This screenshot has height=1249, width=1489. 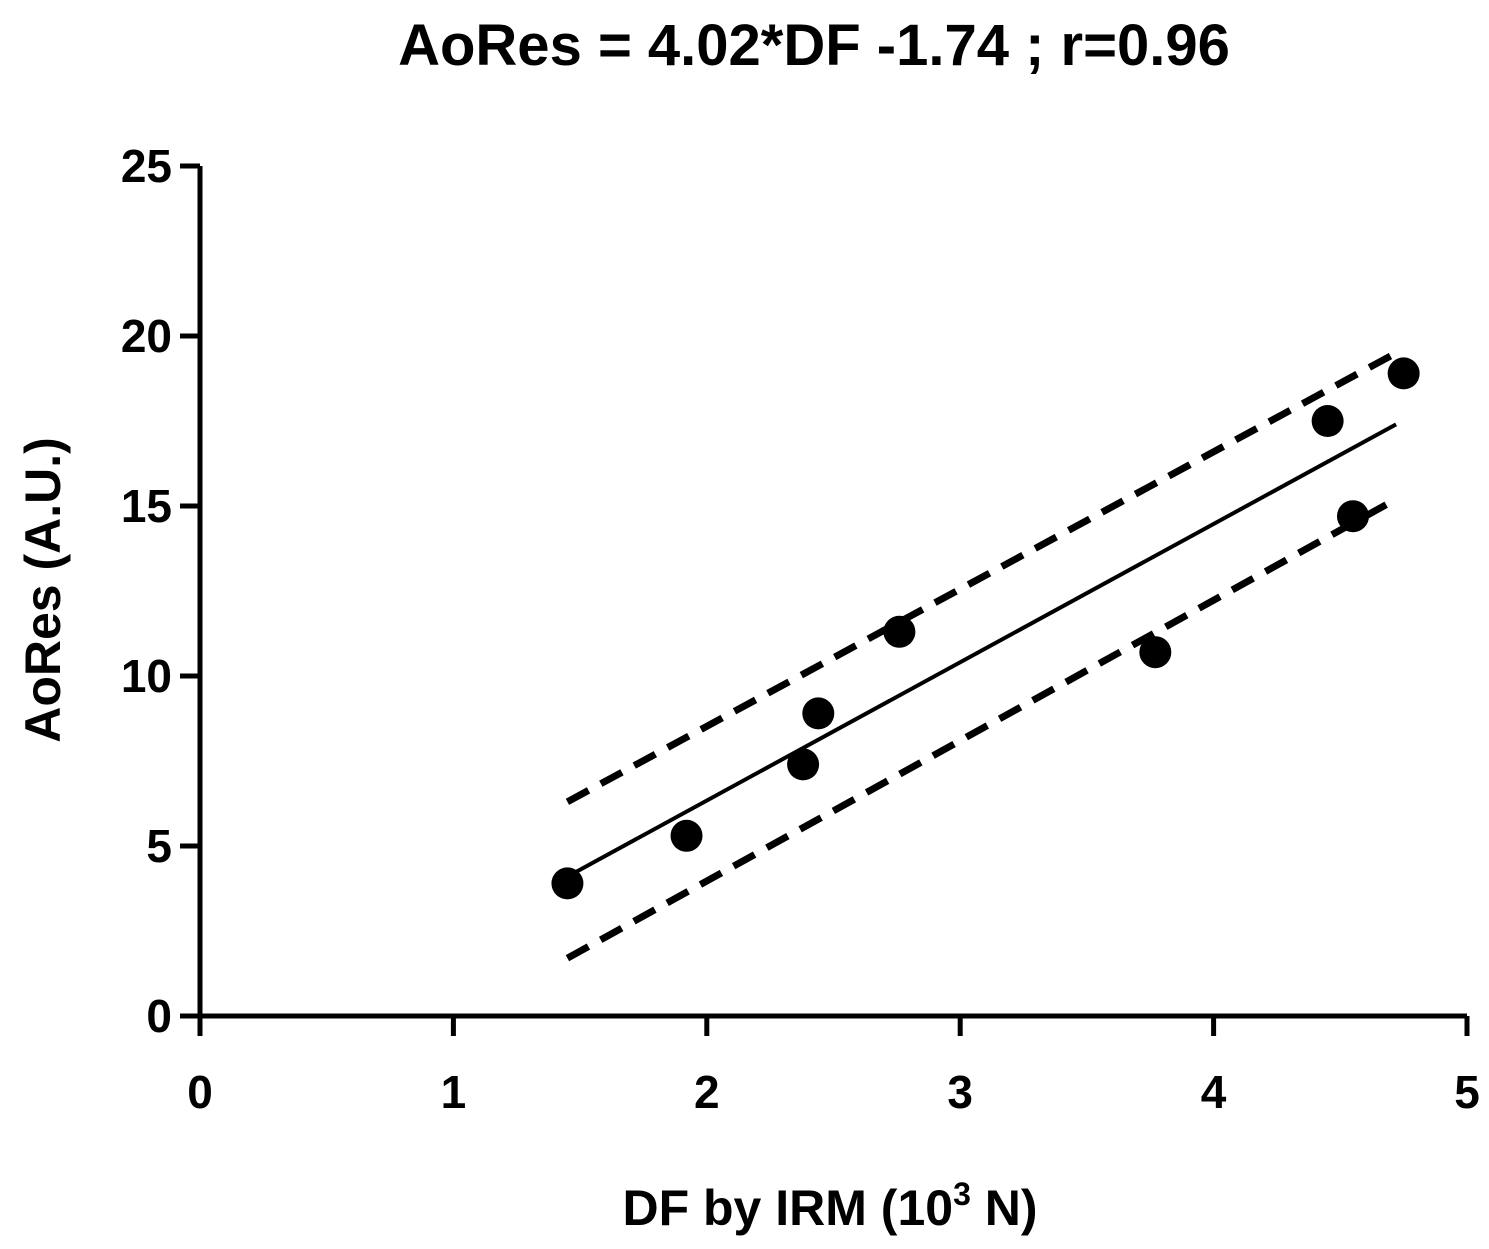 What do you see at coordinates (200, 1092) in the screenshot?
I see `x-tick-label: 0` at bounding box center [200, 1092].